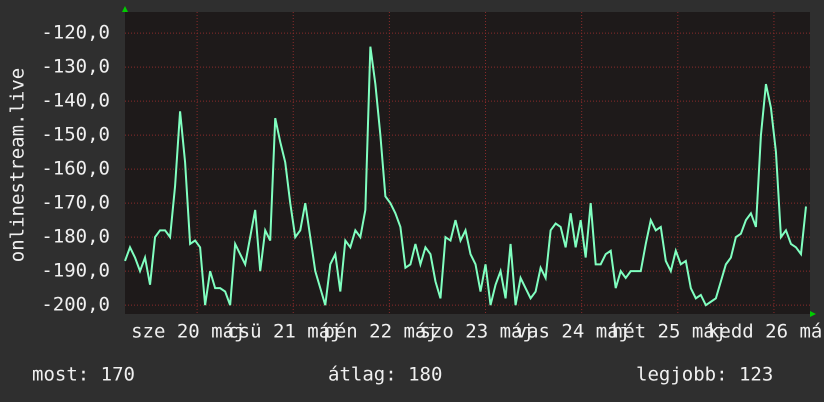  What do you see at coordinates (75, 271) in the screenshot?
I see `y-tick-label: -190,0` at bounding box center [75, 271].